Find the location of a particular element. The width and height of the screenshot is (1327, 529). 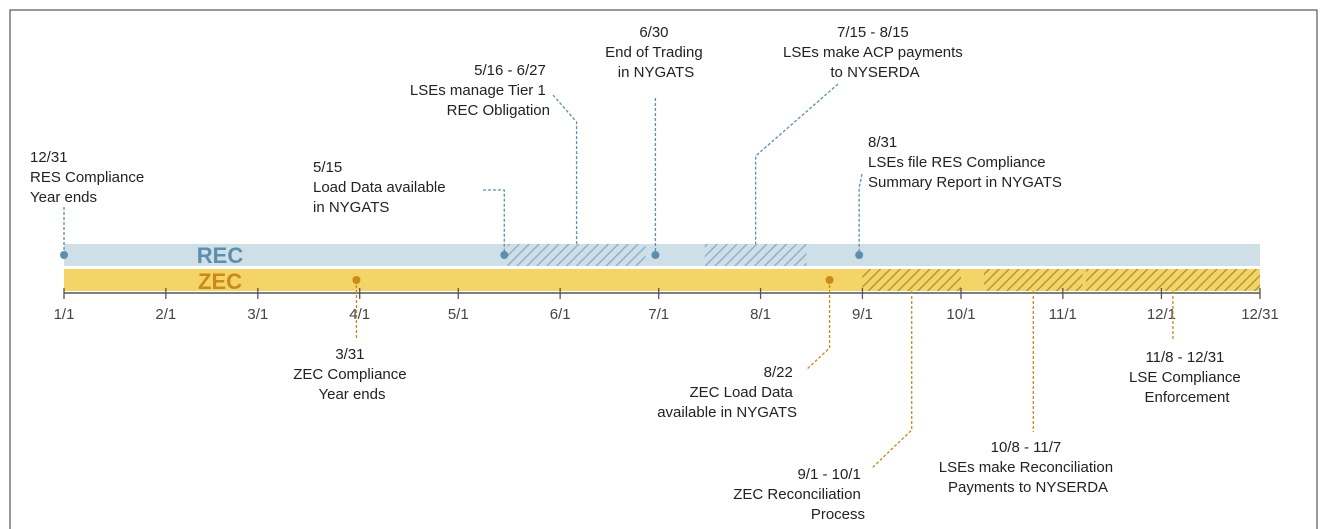

event-line: RES Compliance is located at coordinates (87, 177).